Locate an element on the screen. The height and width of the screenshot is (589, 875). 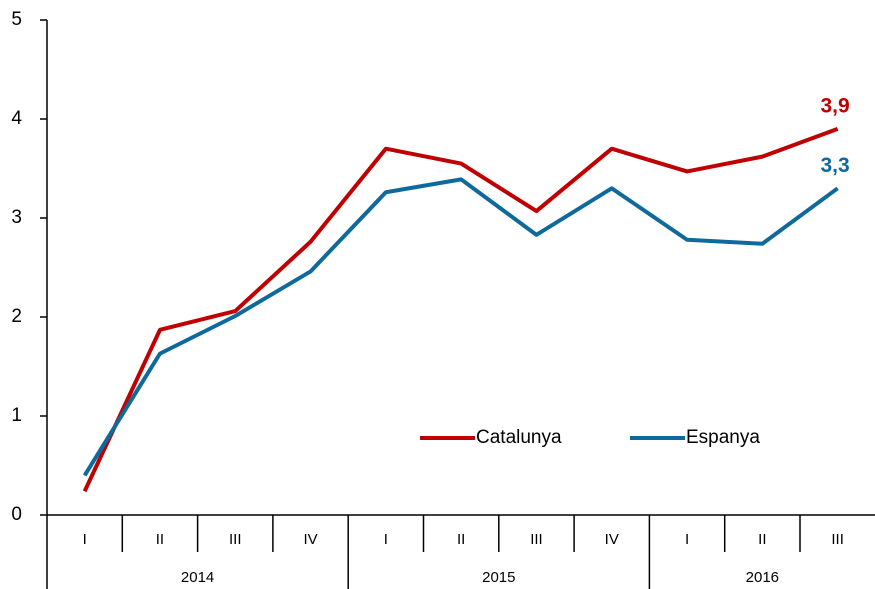
y-tick-label: 0 is located at coordinates (16, 514).